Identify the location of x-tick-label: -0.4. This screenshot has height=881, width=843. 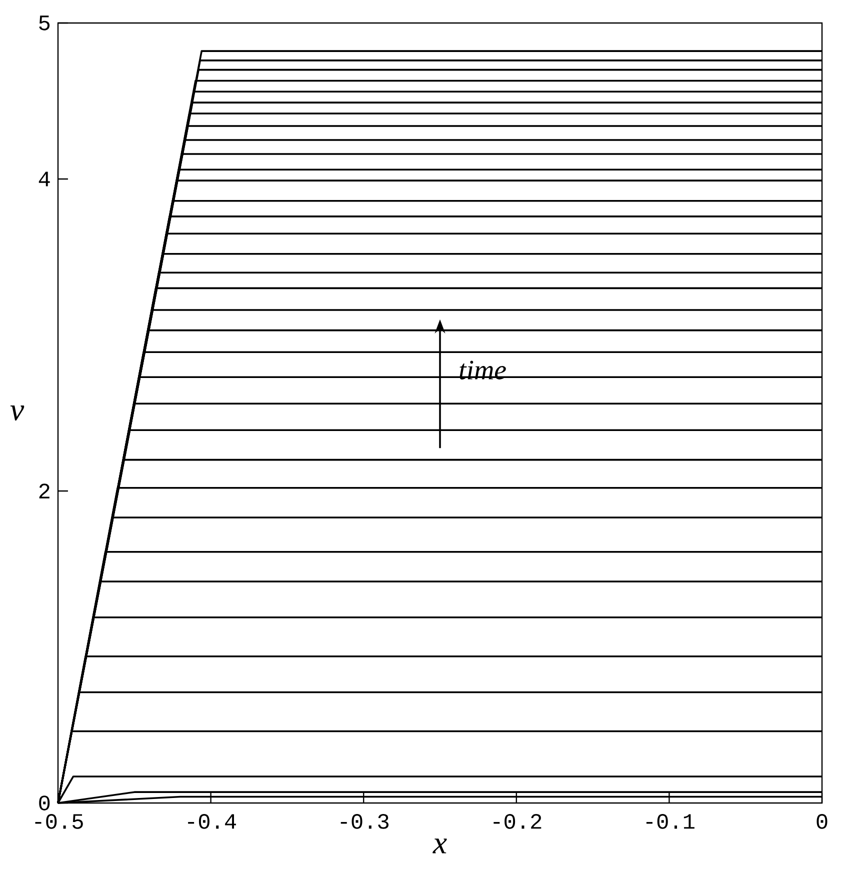
(212, 821).